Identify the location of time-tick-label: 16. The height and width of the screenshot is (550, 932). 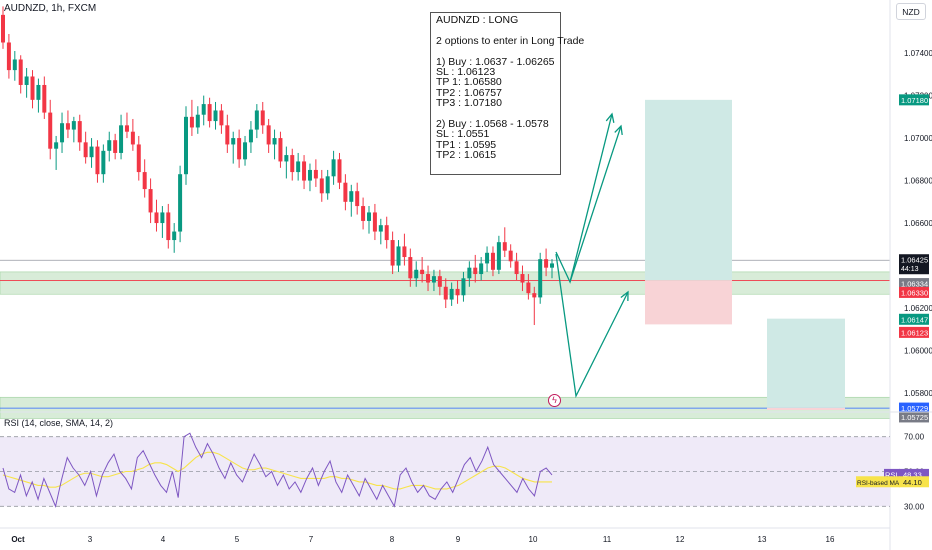
(830, 539).